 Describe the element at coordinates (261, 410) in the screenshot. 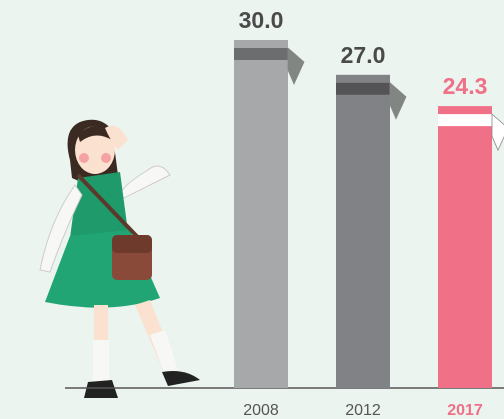

I see `x-tick-label: 2008` at that location.